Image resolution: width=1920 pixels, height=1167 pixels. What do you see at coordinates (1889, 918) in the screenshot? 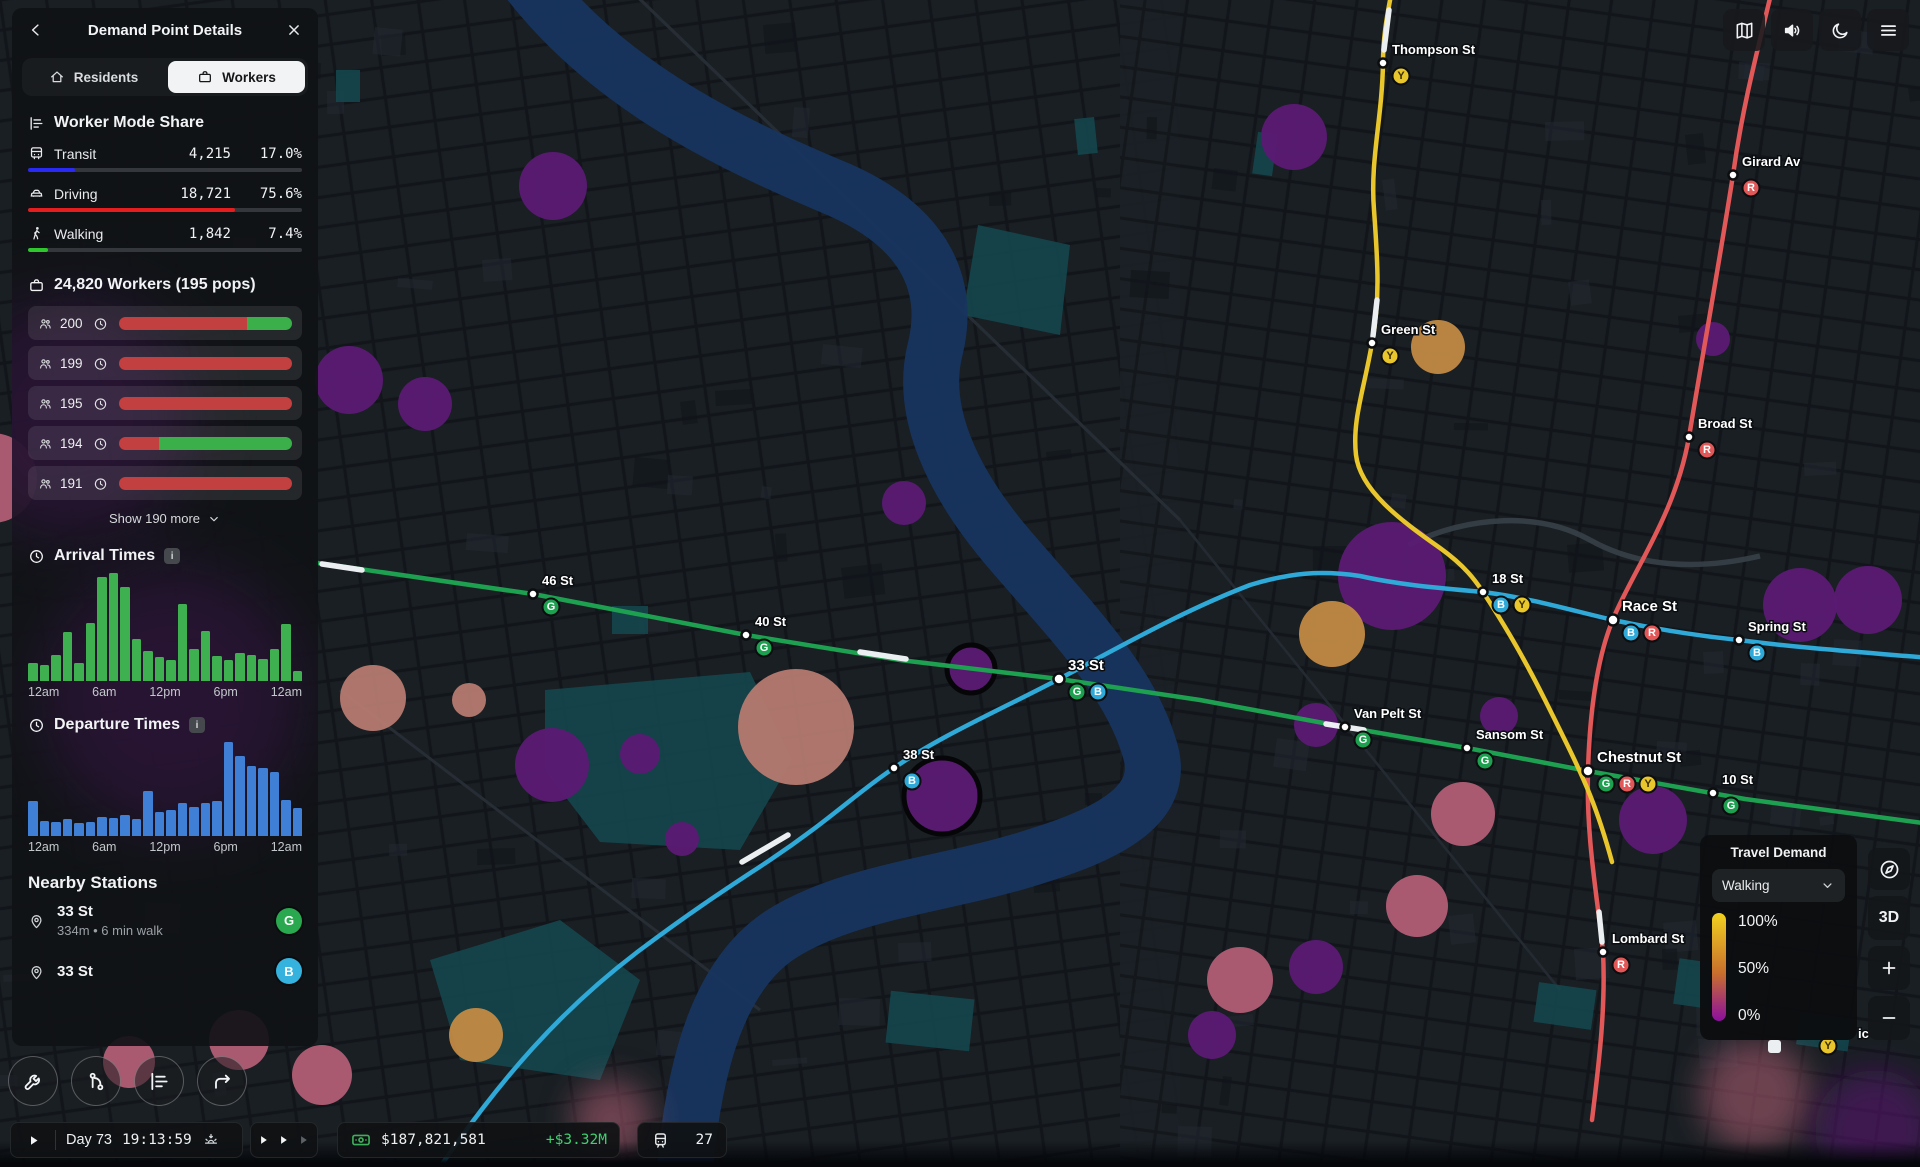
I see `3d-toggle-button: 3D` at bounding box center [1889, 918].